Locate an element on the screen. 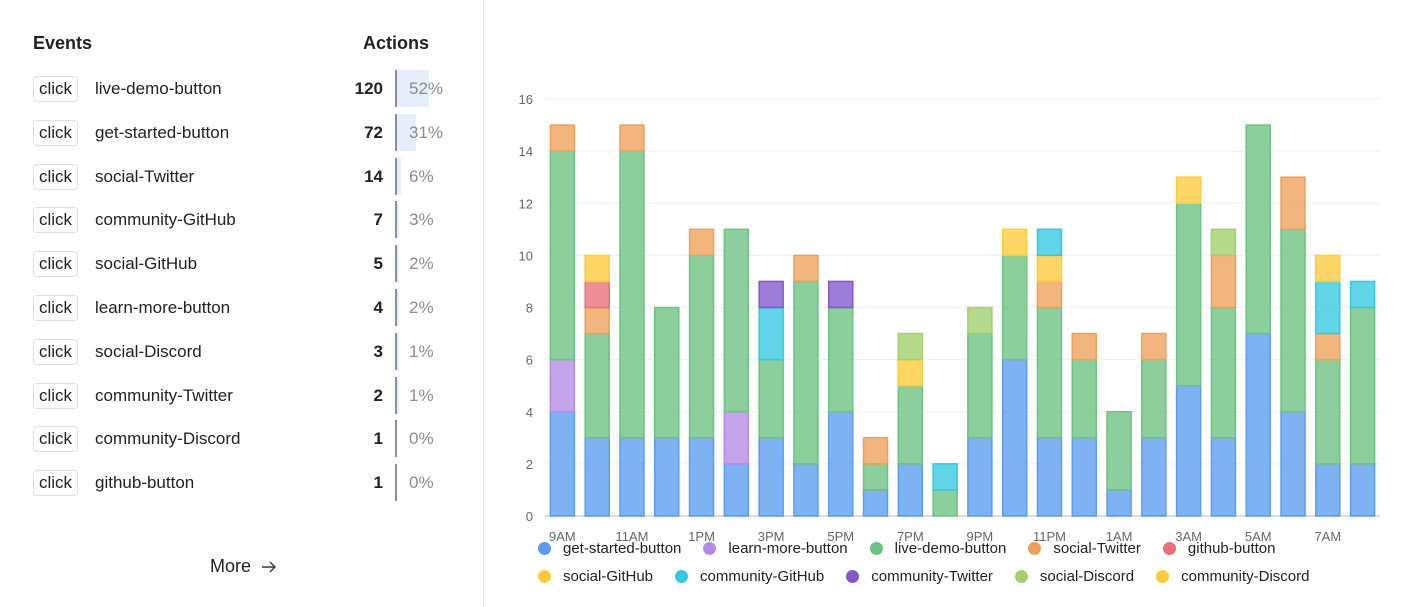  legend-item: live-demo-button is located at coordinates (937, 548).